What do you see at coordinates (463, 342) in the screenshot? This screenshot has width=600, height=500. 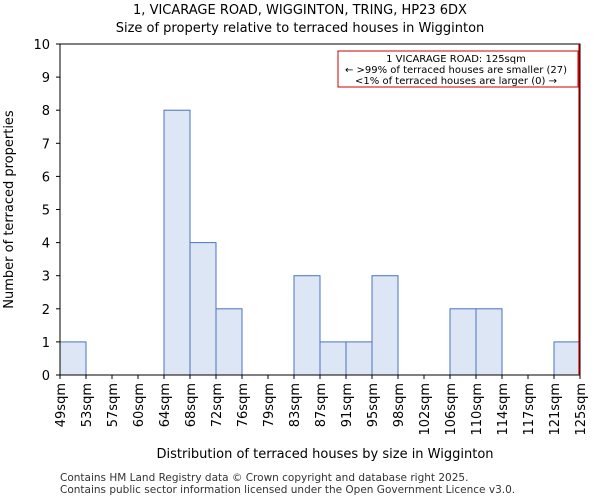 I see `bar-106sqm` at bounding box center [463, 342].